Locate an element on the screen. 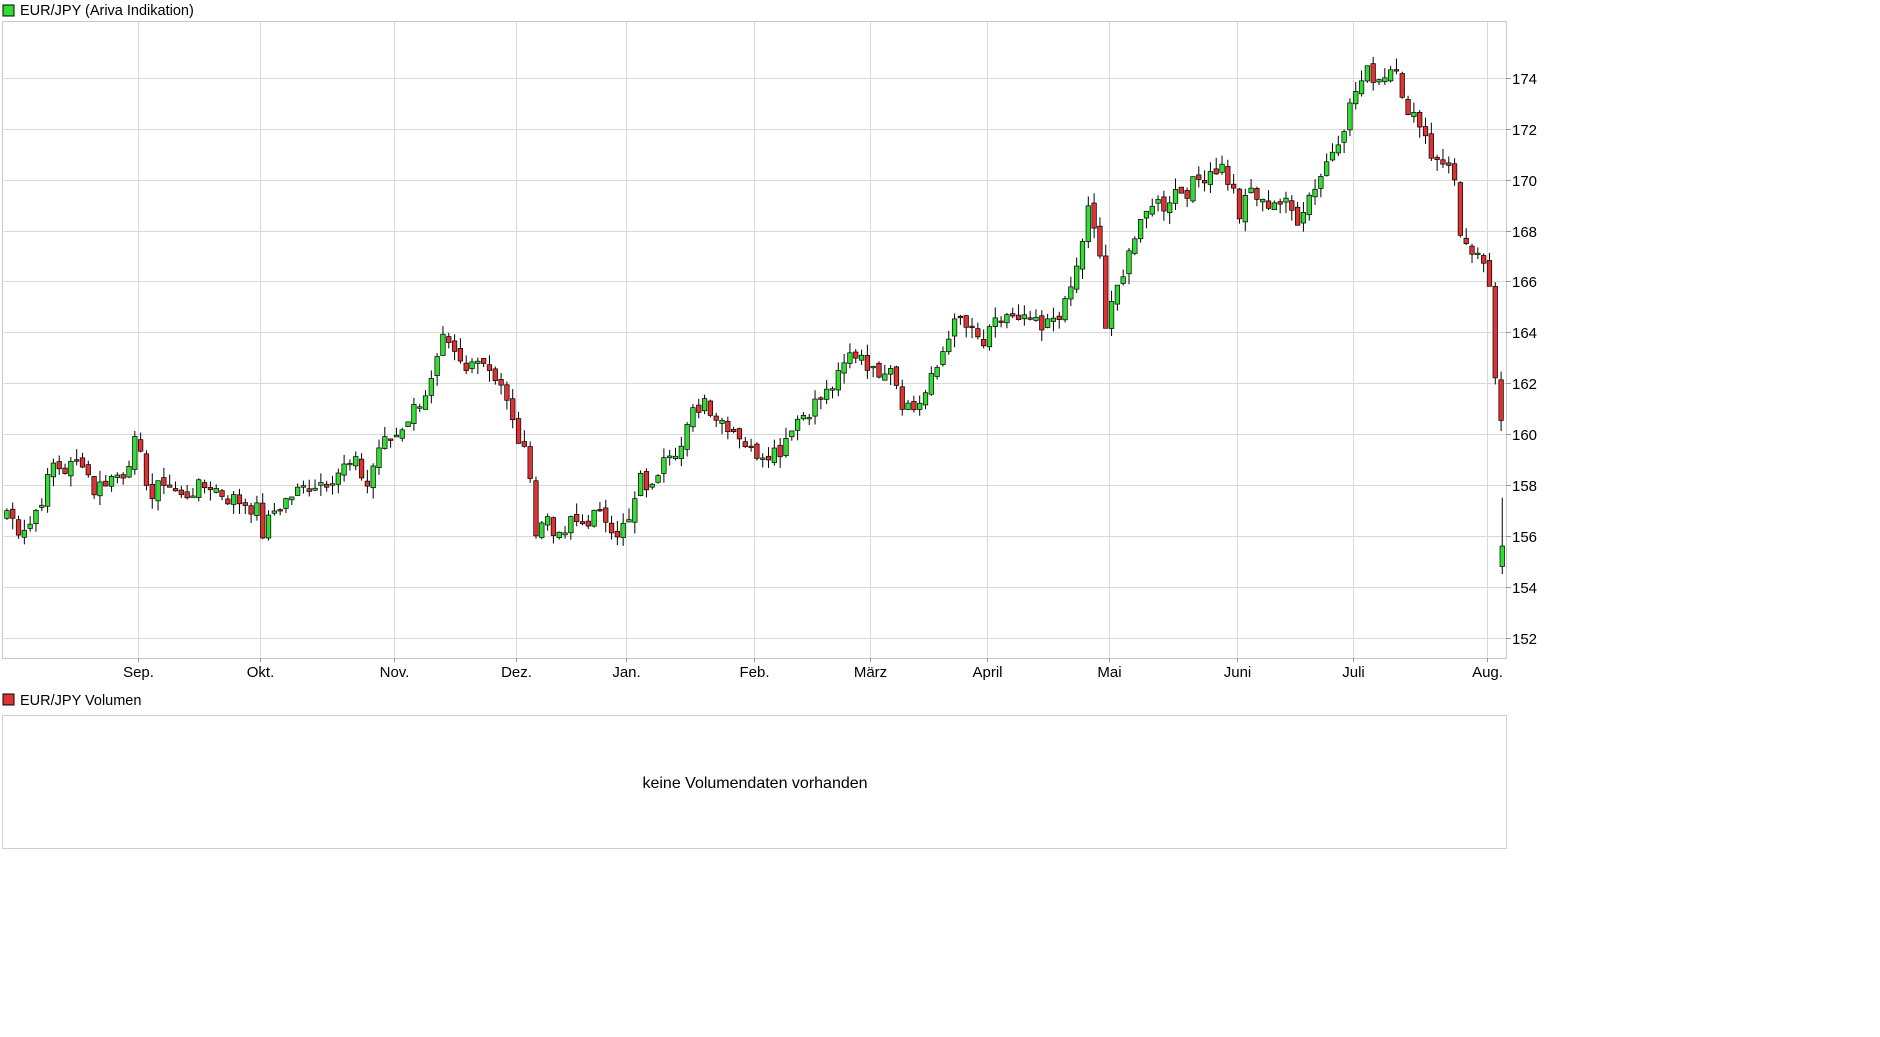 Image resolution: width=1880 pixels, height=1037 pixels. volume-legend-swatch is located at coordinates (8, 699).